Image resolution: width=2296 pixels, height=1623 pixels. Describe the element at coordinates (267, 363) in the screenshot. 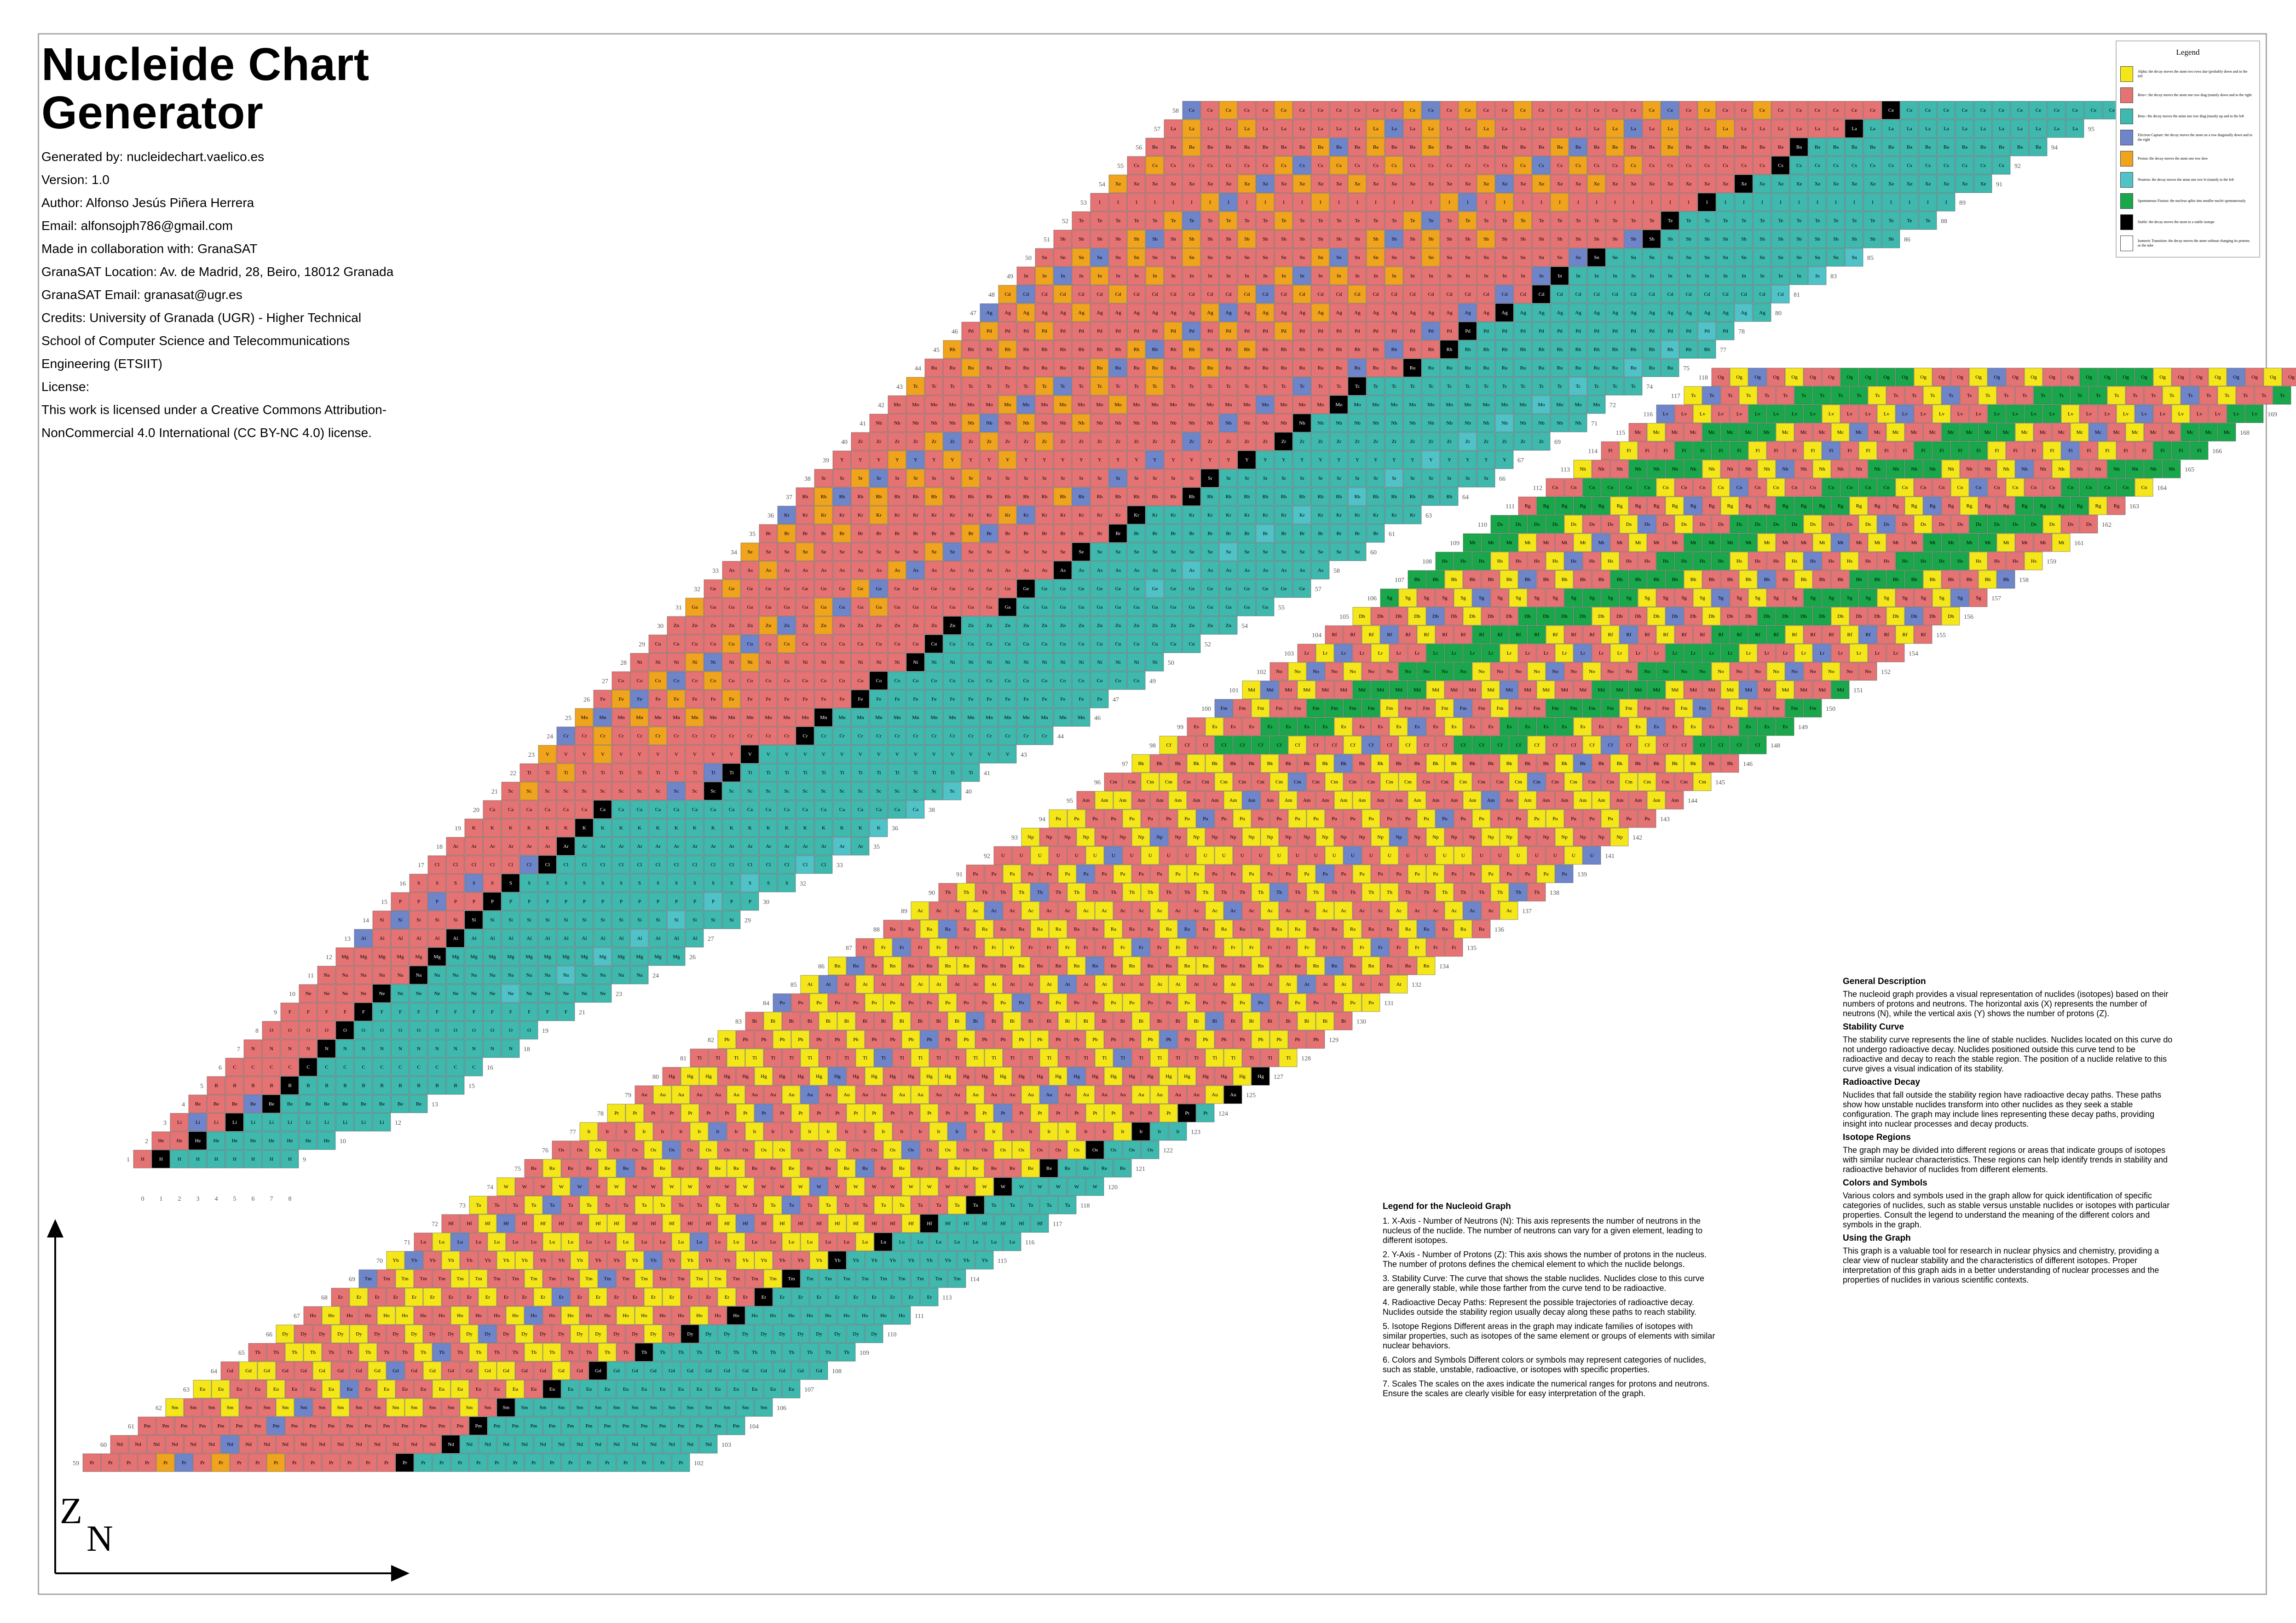

I see `header-line: Engineering (ETSIIT)` at that location.